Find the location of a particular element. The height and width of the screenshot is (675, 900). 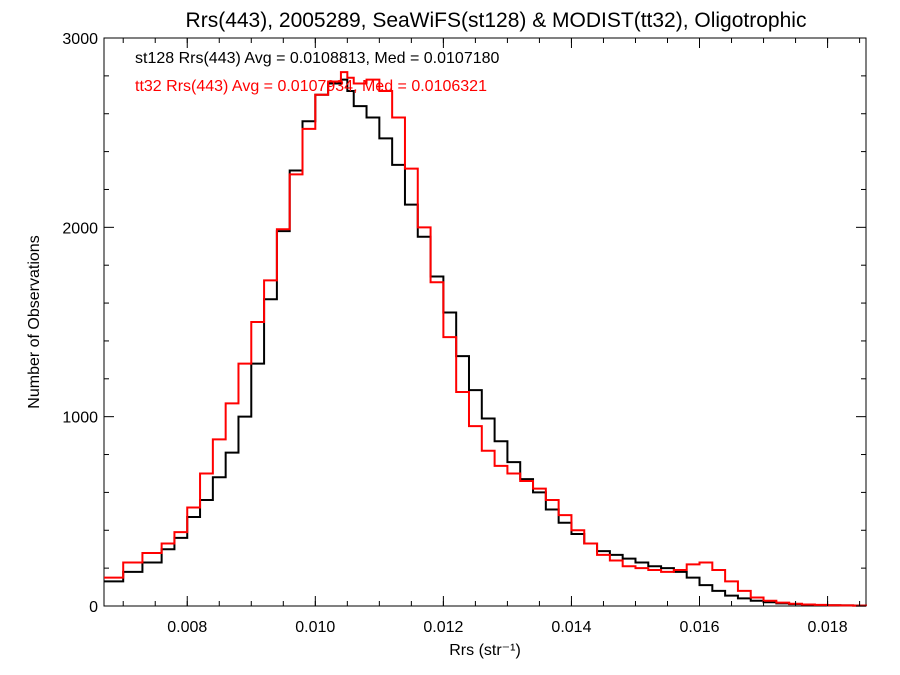

x-tick-label: 0.018 is located at coordinates (828, 627).